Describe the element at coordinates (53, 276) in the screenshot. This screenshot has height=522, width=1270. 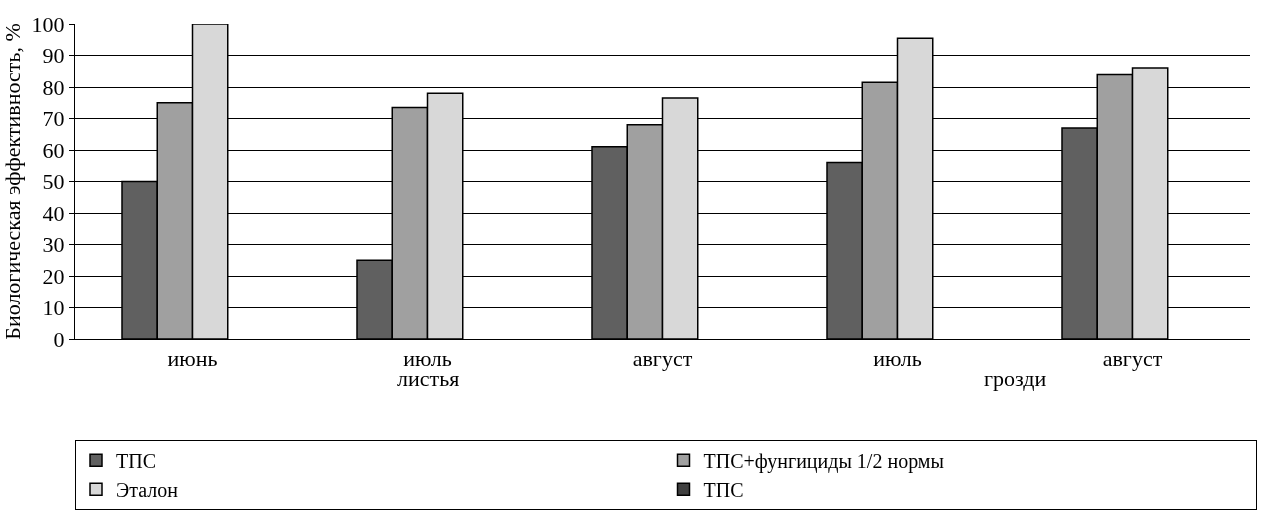
I see `y-tick-label: 20` at that location.